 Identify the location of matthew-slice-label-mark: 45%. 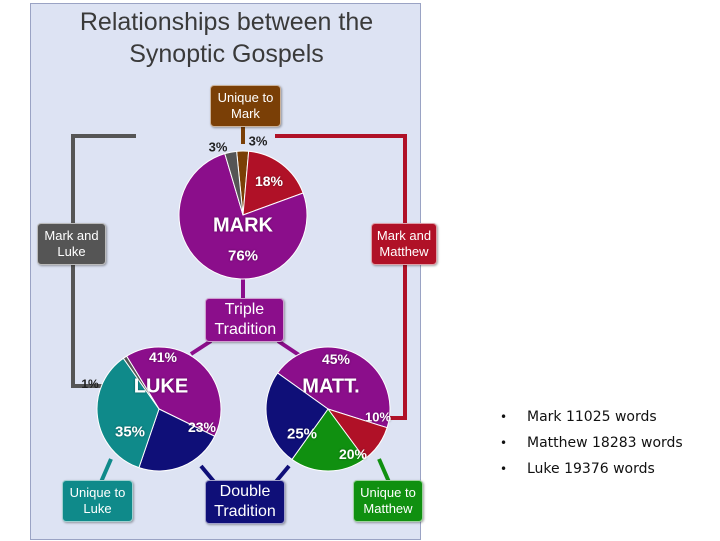
(336, 359).